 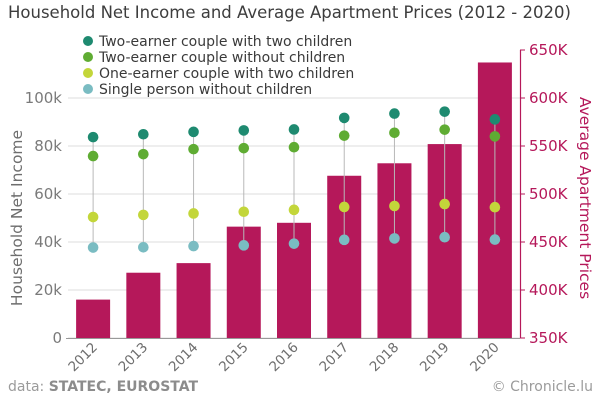 I want to click on point-s3-2018, so click(x=394, y=238).